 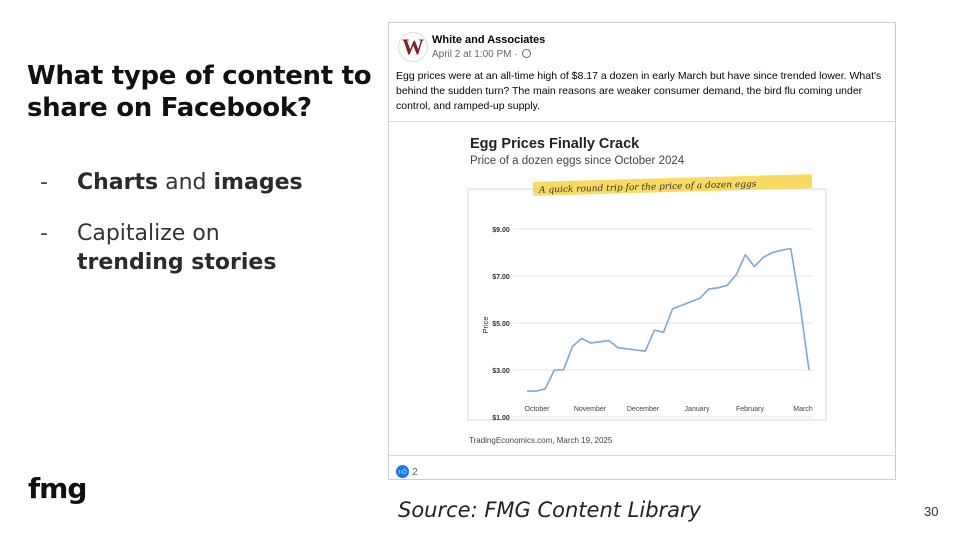 I want to click on bullet-charts-images: - Charts and images, so click(x=205, y=182).